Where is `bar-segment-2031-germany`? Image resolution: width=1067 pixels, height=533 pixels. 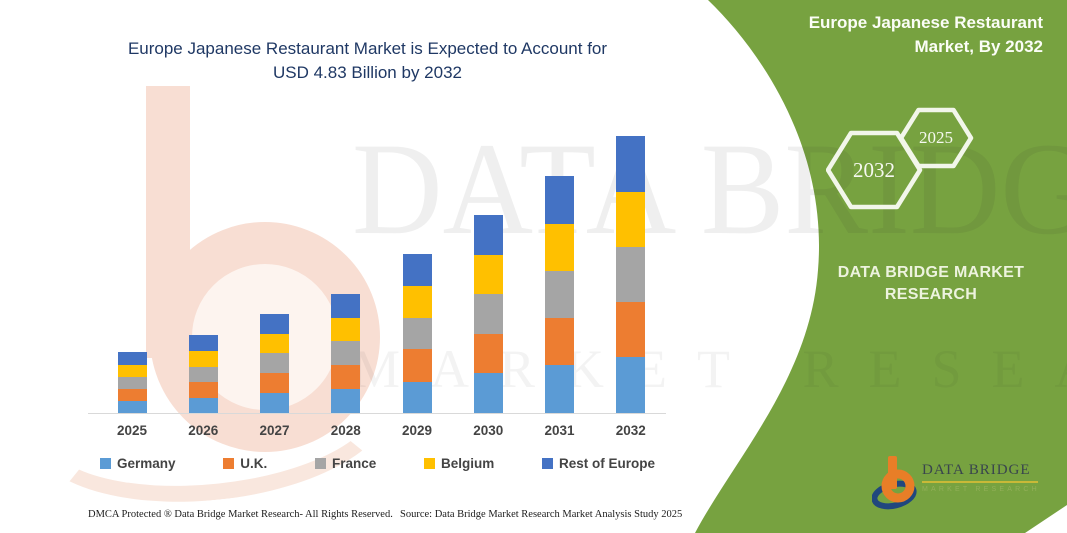
bar-segment-2031-germany is located at coordinates (559, 389).